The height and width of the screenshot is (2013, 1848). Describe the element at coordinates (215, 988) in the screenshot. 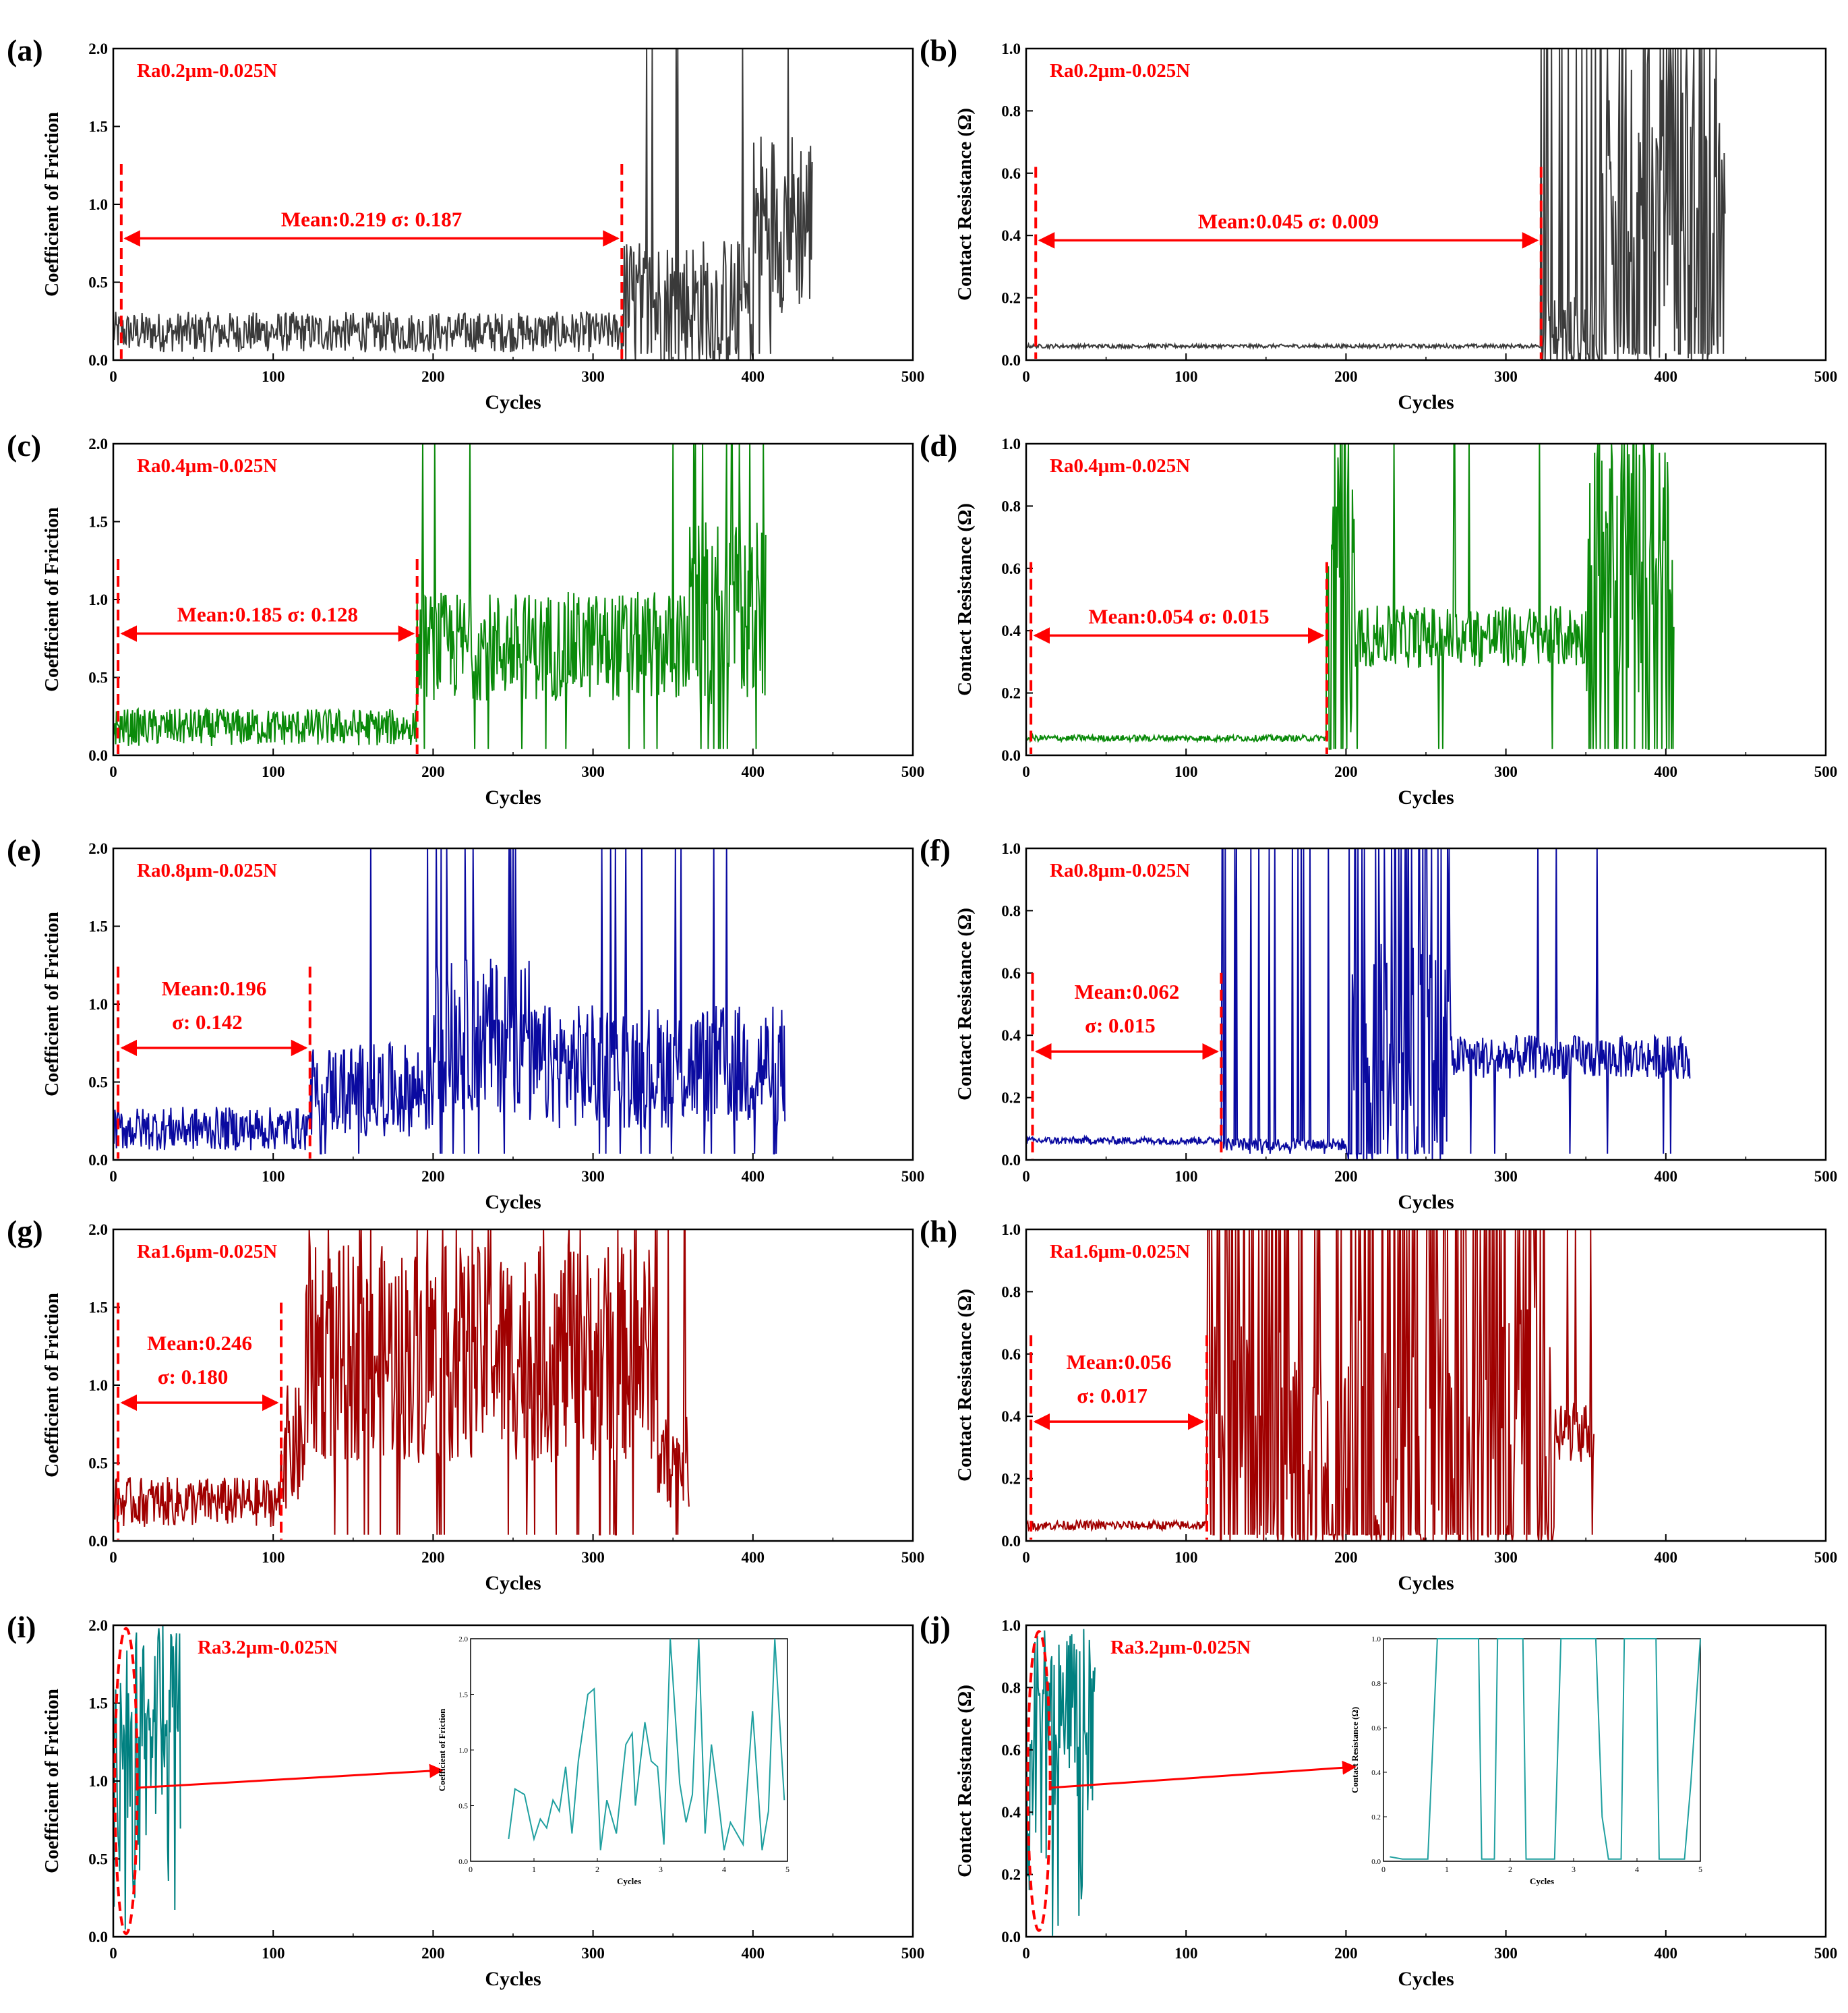

I see `stats-mean-text: Mean:0.196` at that location.